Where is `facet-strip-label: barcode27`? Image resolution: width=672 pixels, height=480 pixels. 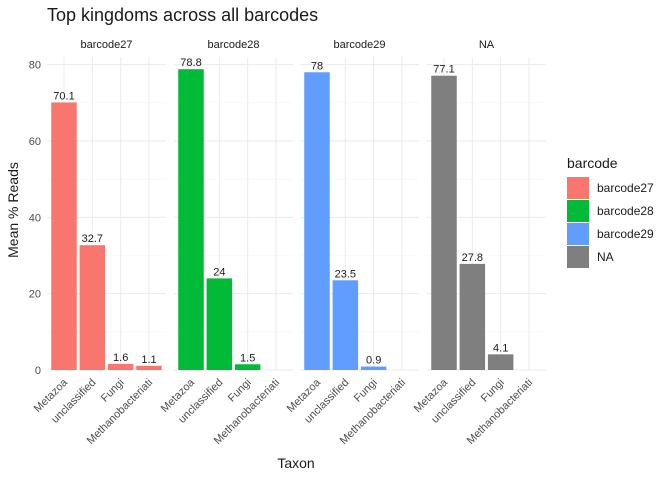
facet-strip-label: barcode27 is located at coordinates (107, 45).